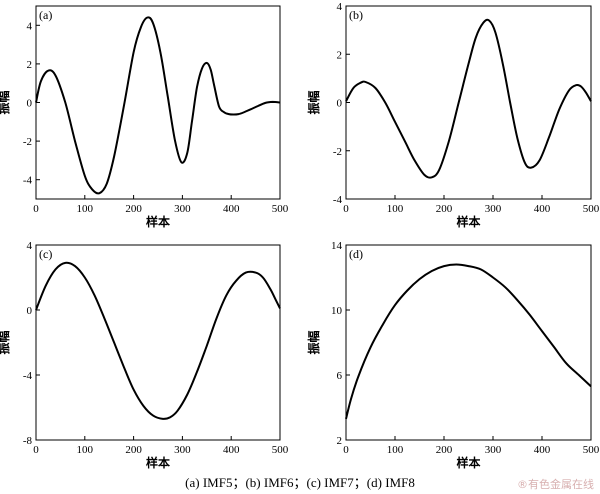  I want to click on watermark: ®有色金属在线, so click(555, 484).